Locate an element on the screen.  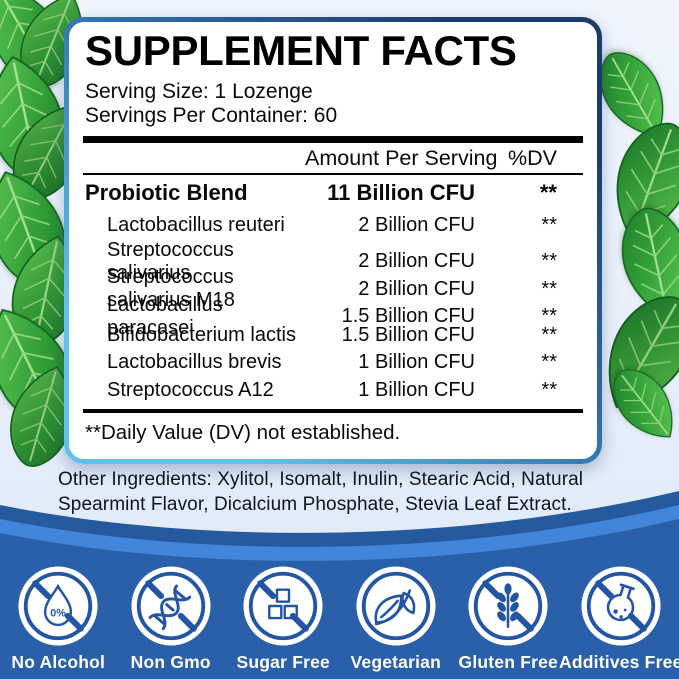
badge-label: No Alcohol is located at coordinates (58, 662).